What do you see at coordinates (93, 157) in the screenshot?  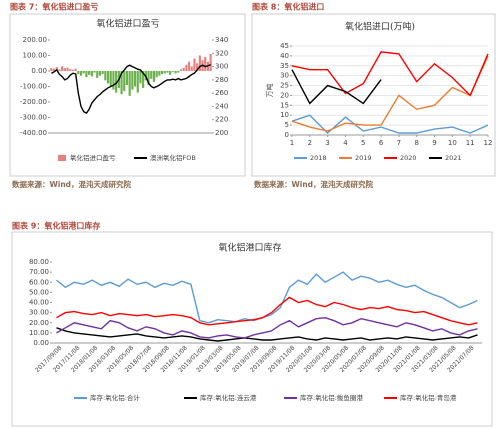 I see `legend-label: 氧化铝进口盈亏` at bounding box center [93, 157].